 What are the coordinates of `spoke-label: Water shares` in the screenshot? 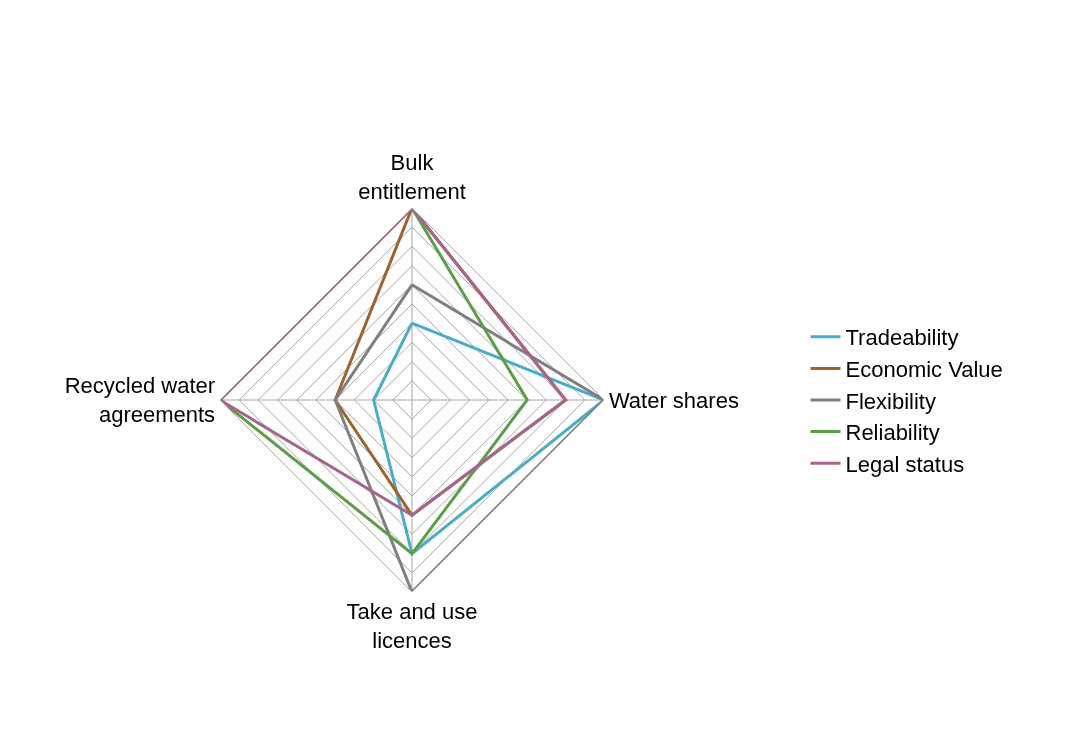 It's located at (673, 400).